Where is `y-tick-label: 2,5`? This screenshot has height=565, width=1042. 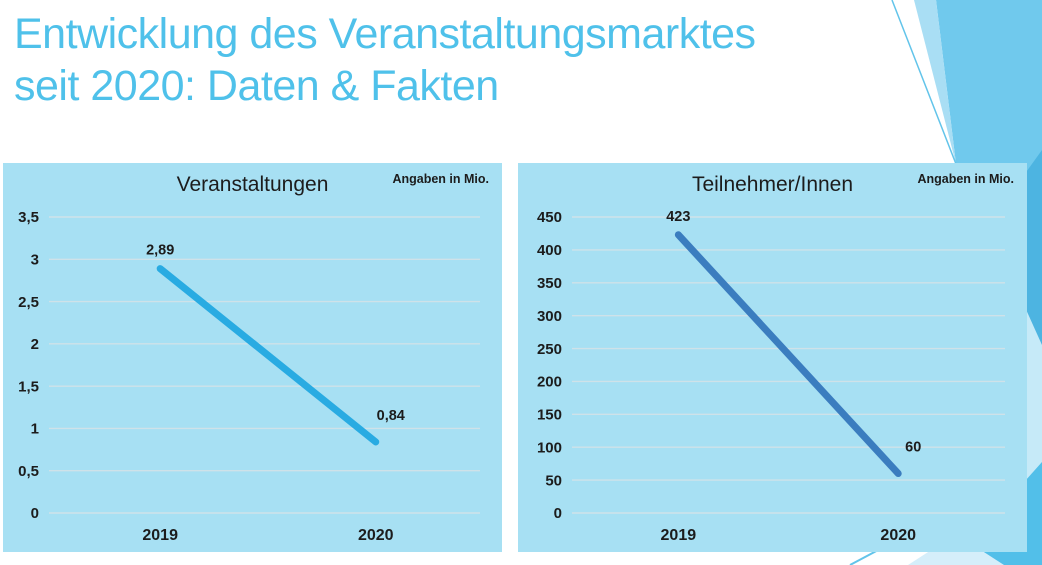 y-tick-label: 2,5 is located at coordinates (28, 302).